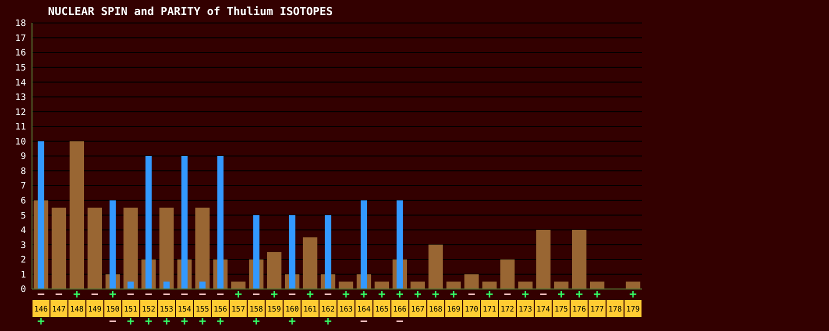 The image size is (829, 331). I want to click on y-tick-label: 3, so click(23, 245).